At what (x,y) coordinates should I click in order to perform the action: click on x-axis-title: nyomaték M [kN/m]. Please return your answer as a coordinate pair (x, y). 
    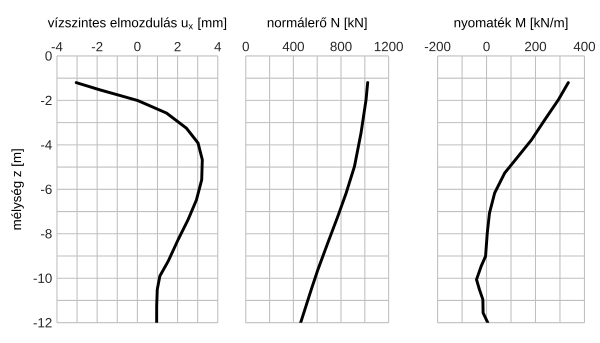
    Looking at the image, I should click on (511, 24).